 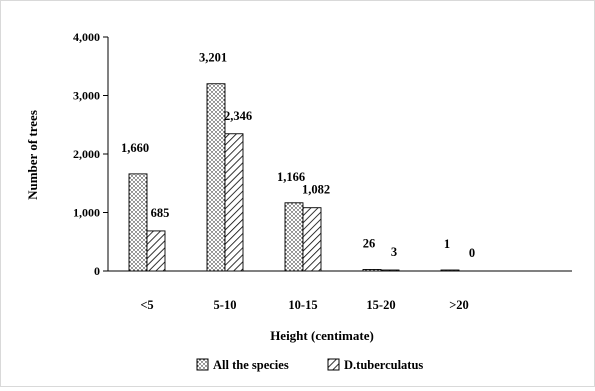 I want to click on data-label-all-species: 1, so click(x=447, y=244).